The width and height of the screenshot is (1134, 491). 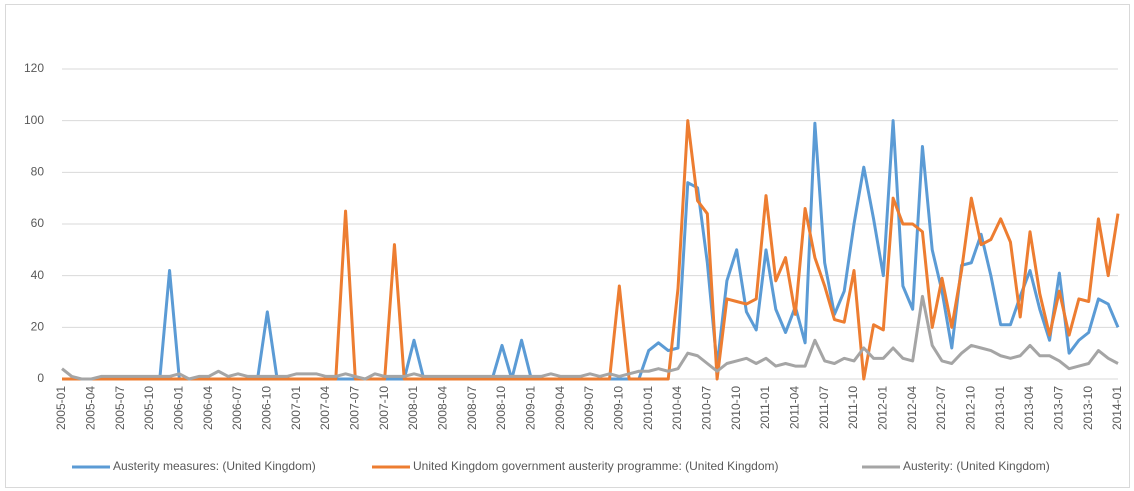 I want to click on x-tick-label: 2008-04, so click(x=443, y=408).